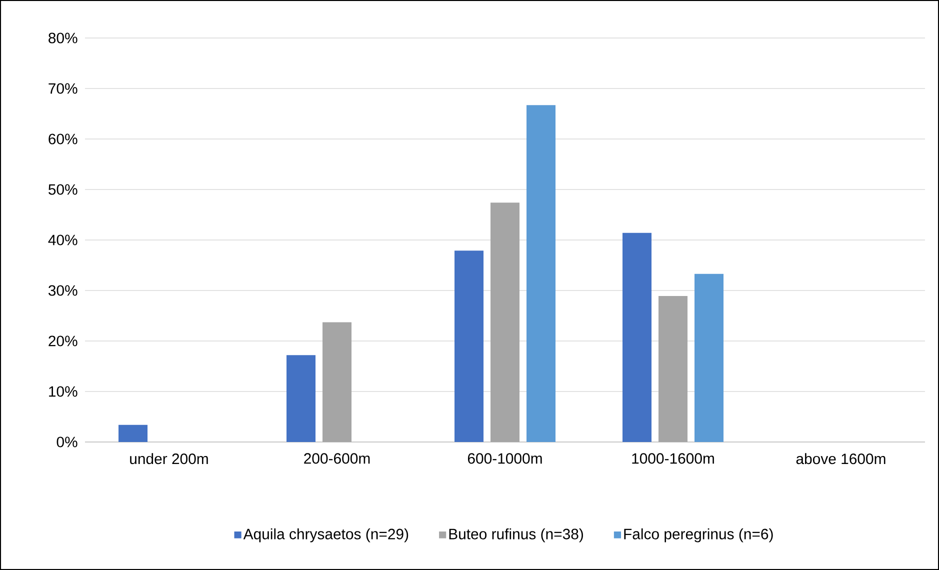  I want to click on legend-label: Buteo rufinus (n=38), so click(516, 535).